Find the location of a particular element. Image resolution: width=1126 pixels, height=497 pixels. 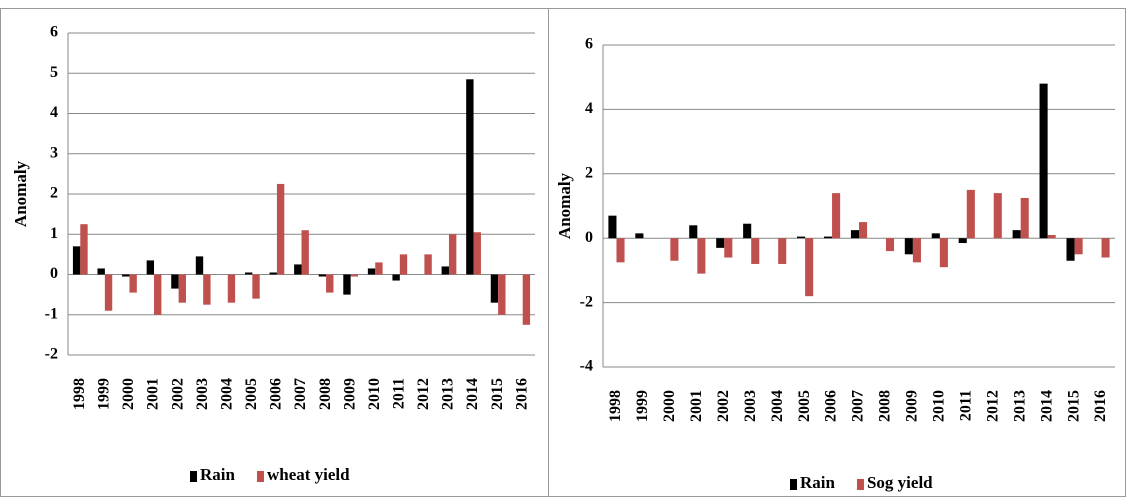

y-tick-label: 5 is located at coordinates (54, 72).